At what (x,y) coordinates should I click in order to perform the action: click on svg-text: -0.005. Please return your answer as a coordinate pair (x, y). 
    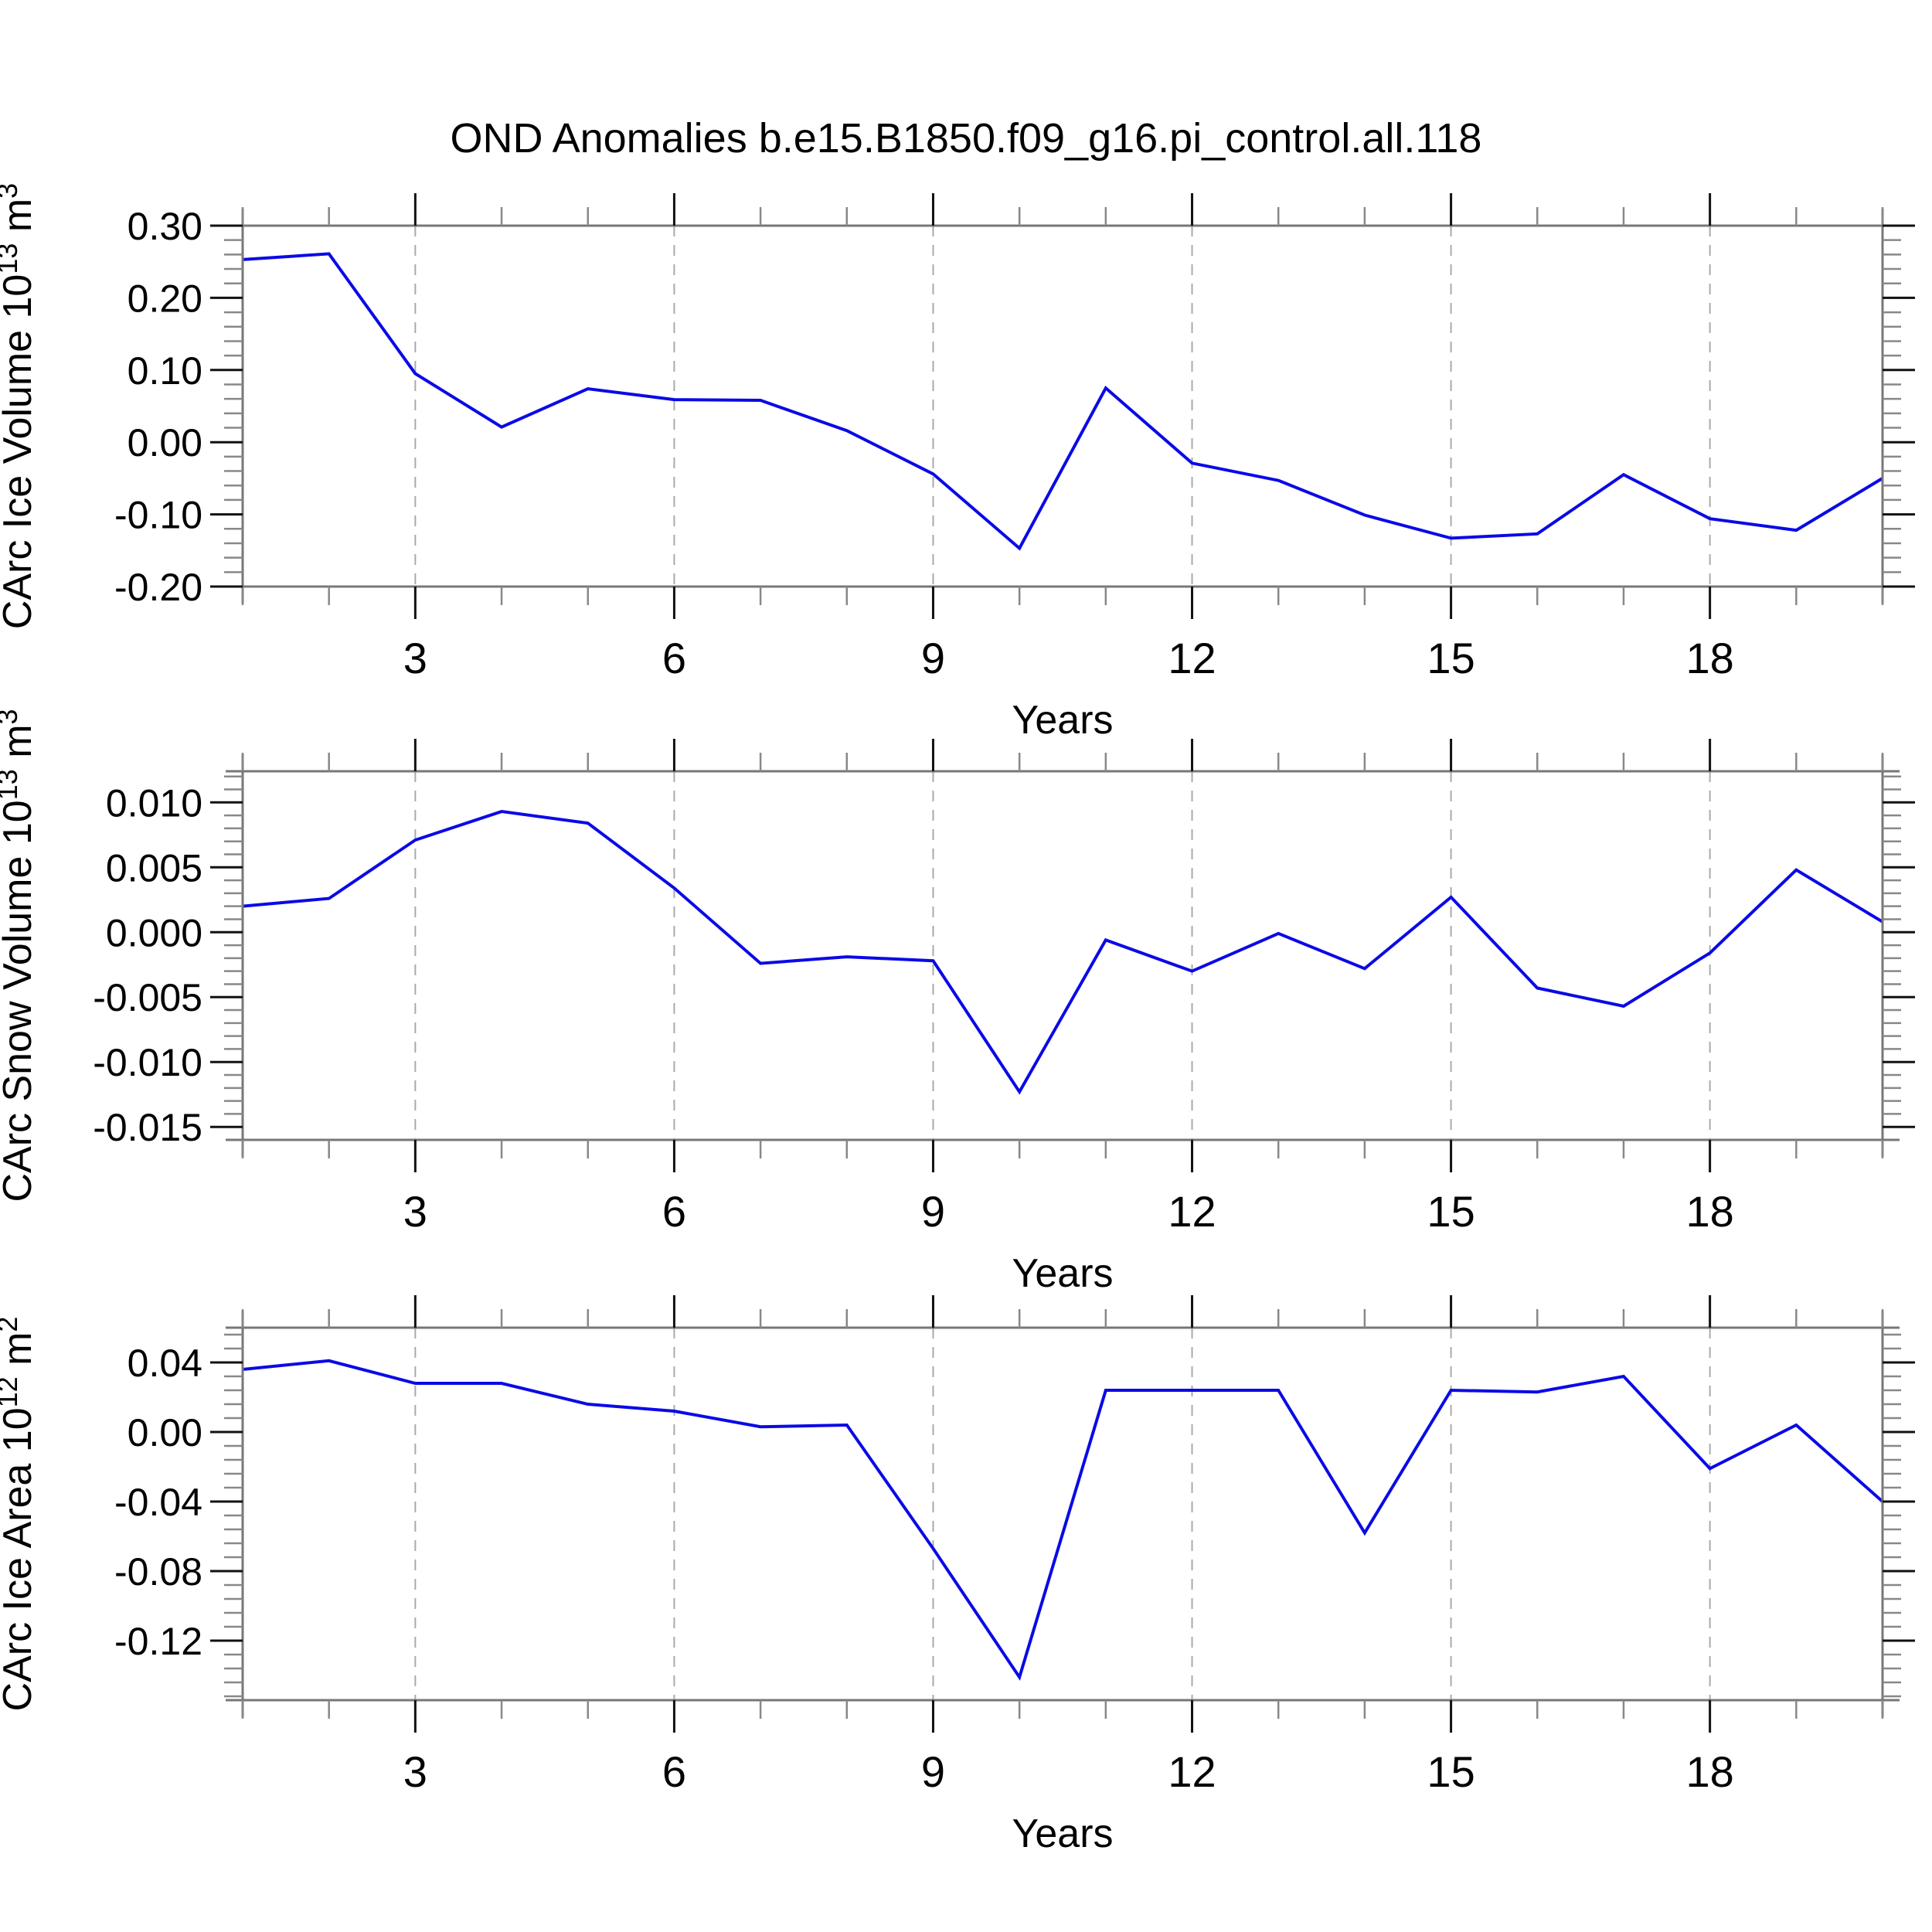
    Looking at the image, I should click on (147, 998).